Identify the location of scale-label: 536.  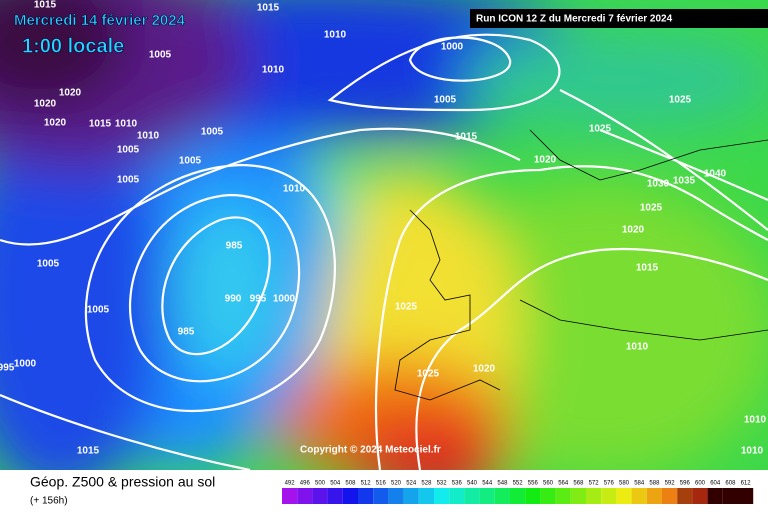
(457, 484).